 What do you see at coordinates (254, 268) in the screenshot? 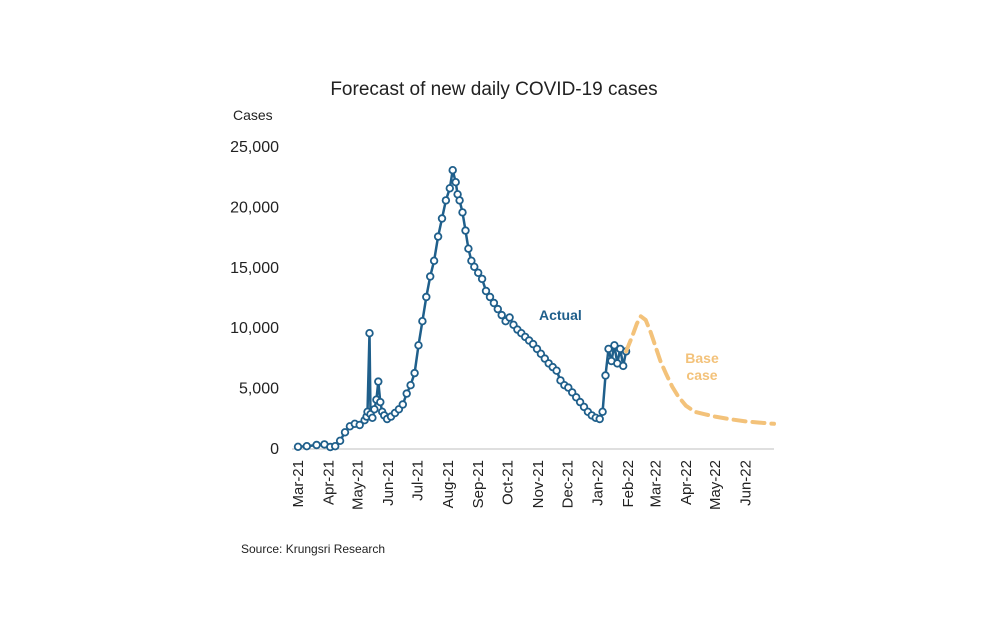
I see `y-tick-label: 15,000` at bounding box center [254, 268].